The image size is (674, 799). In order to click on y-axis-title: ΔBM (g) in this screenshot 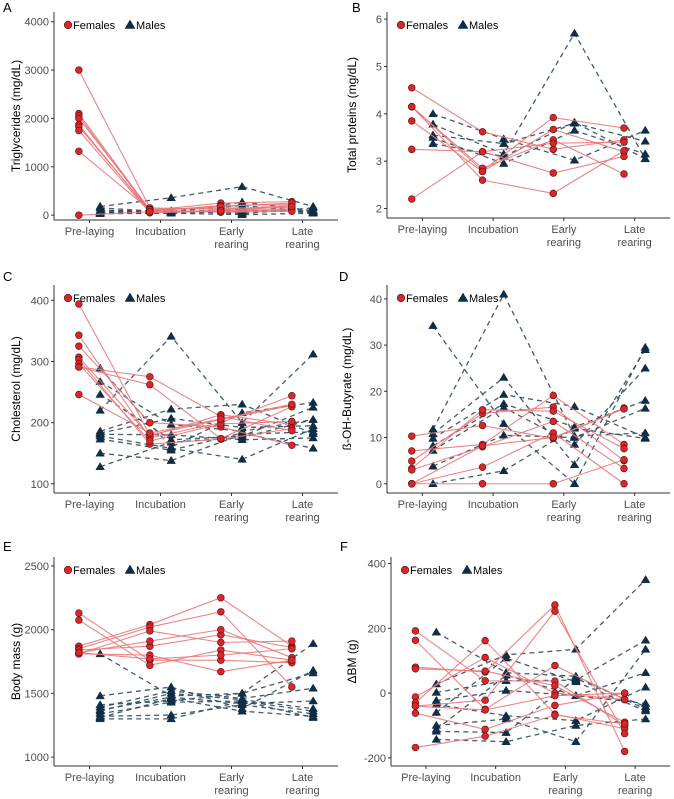, I will do `click(352, 661)`.